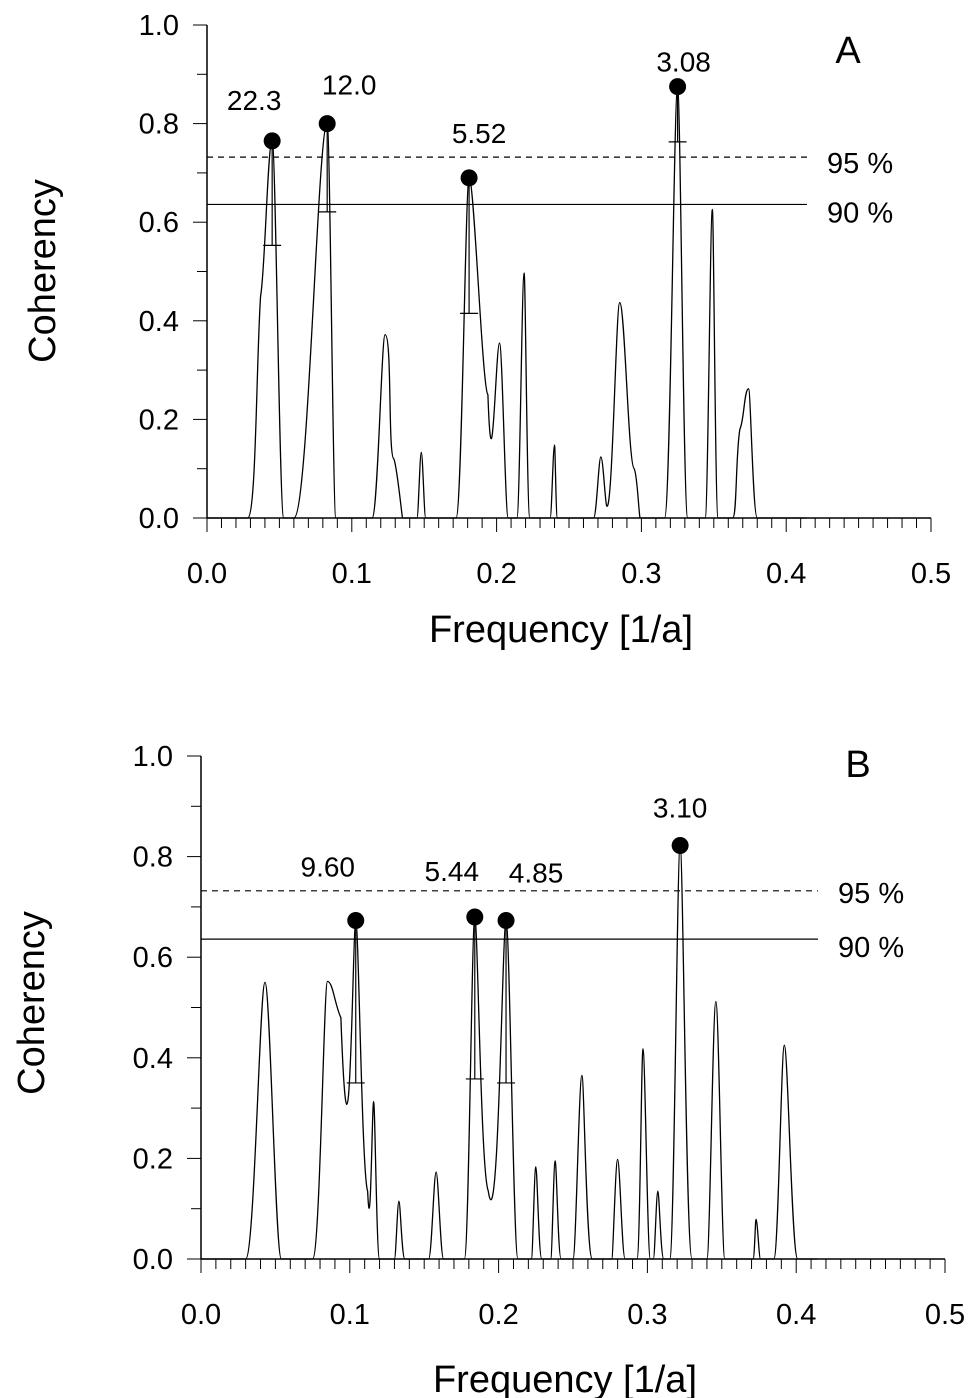 The image size is (976, 1398). Describe the element at coordinates (452, 871) in the screenshot. I see `peak-label: 5.44` at that location.